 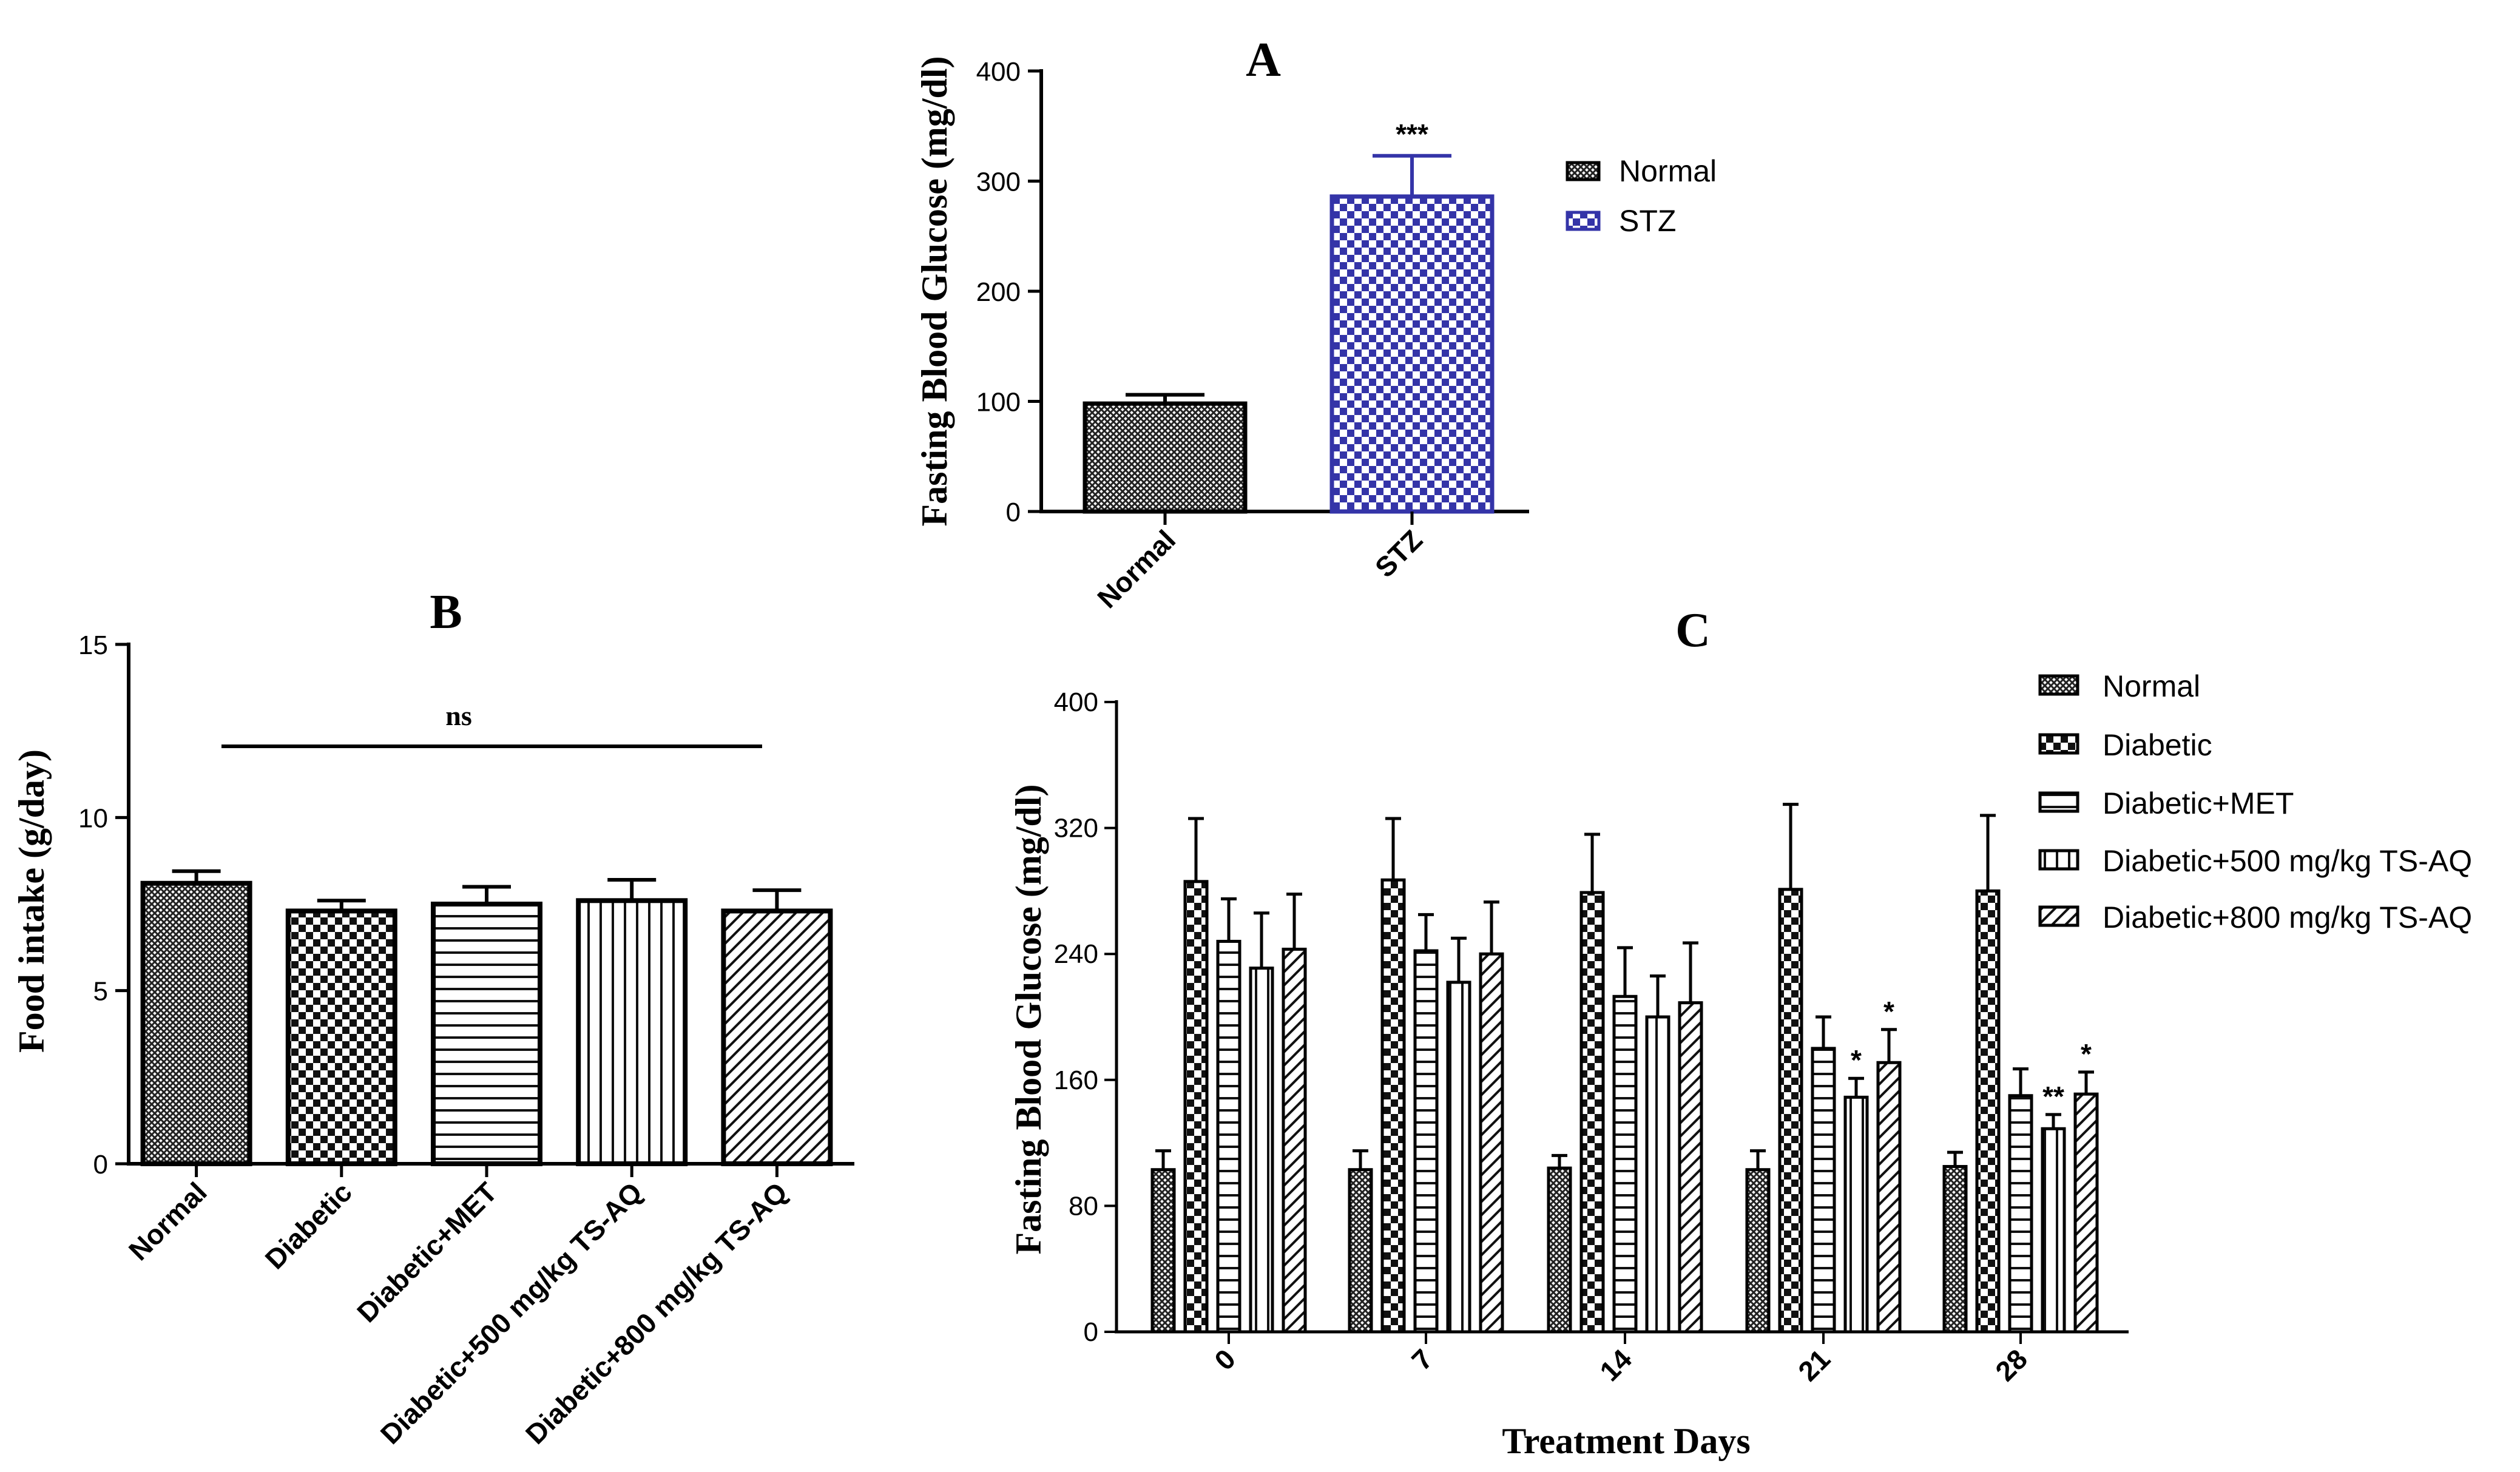 I want to click on panel-b-x-label: Diabetic+500 mg/kg TS-AQ, so click(x=511, y=1313).